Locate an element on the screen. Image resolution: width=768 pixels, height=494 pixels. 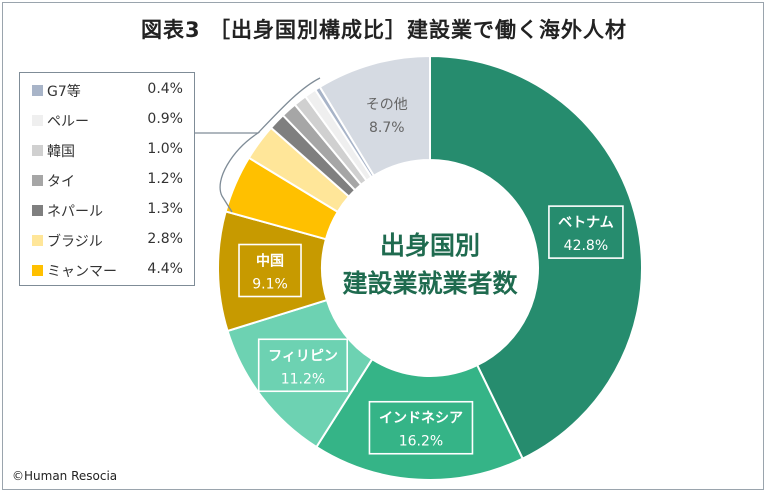
legend-name: タイ is located at coordinates (61, 182).